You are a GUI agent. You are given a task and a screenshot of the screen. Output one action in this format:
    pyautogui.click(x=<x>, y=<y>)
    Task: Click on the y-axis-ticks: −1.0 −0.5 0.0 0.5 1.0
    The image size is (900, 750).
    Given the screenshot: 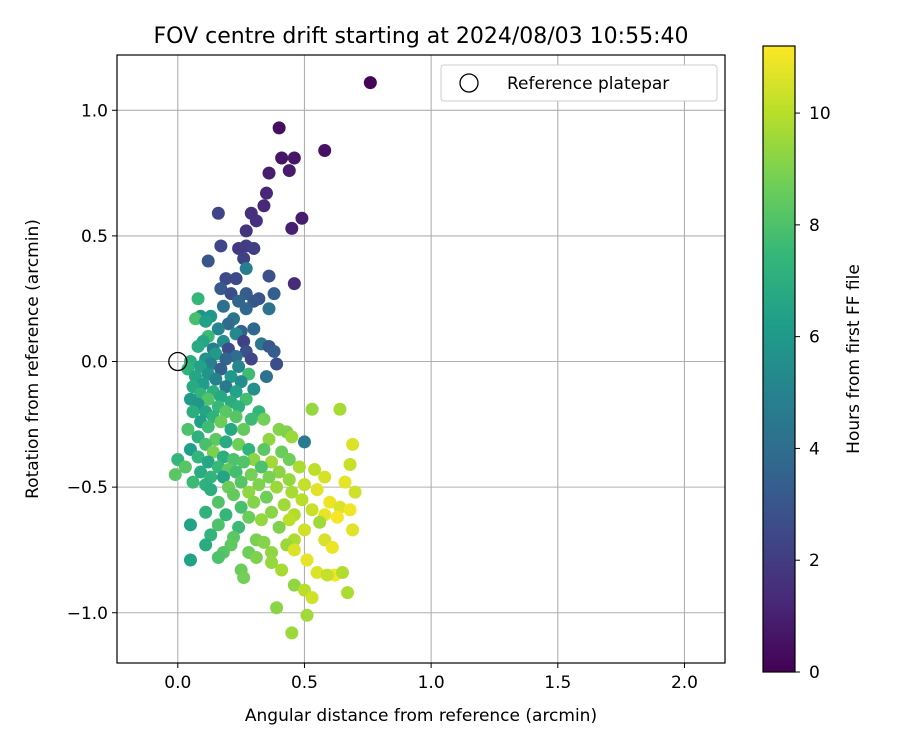 What is the action you would take?
    pyautogui.click(x=92, y=362)
    